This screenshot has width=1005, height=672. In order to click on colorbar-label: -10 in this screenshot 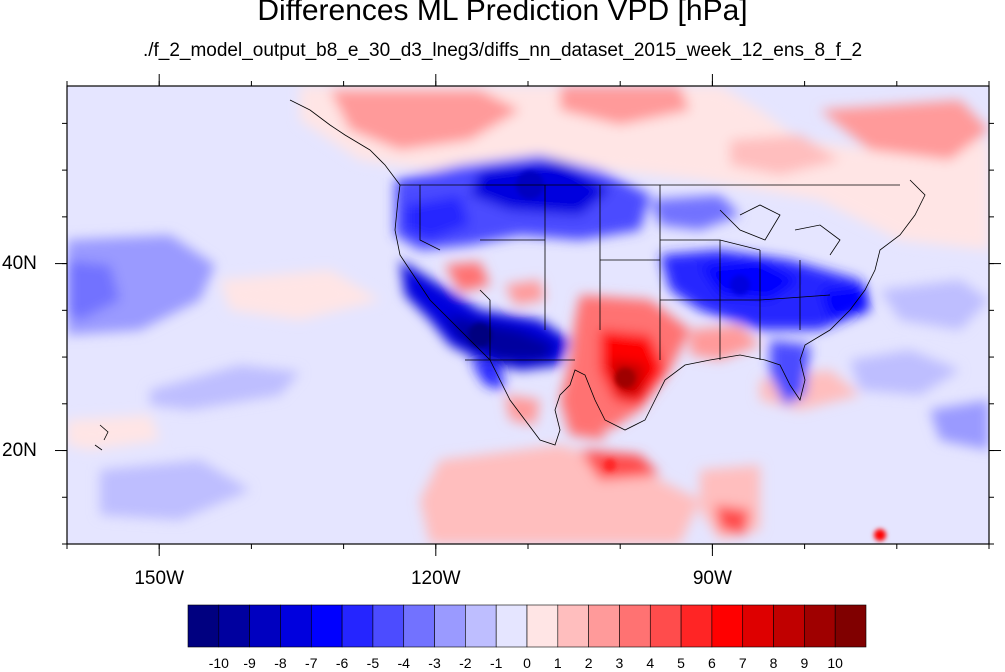, I will do `click(218, 663)`.